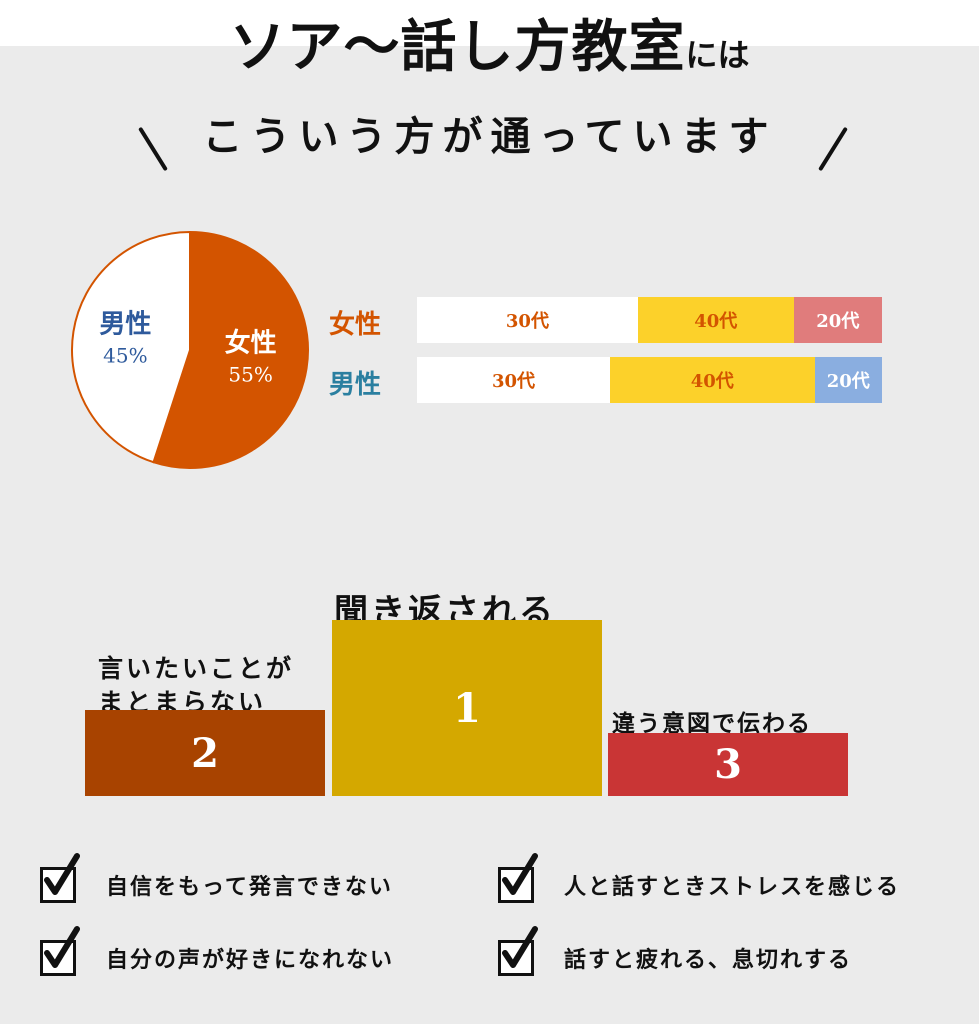 The width and height of the screenshot is (979, 1024). I want to click on pie-slice-male, so click(131, 347).